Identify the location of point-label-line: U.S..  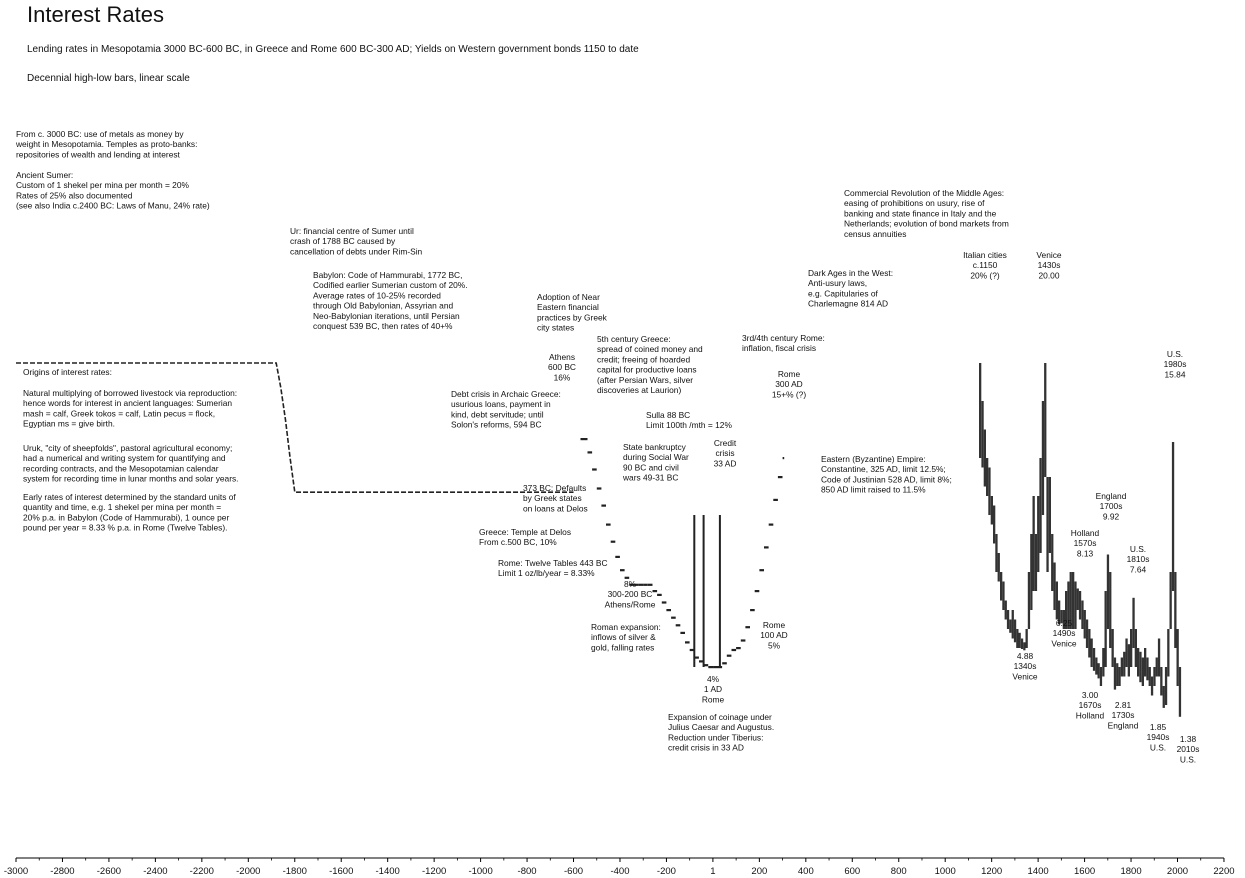
(1138, 549).